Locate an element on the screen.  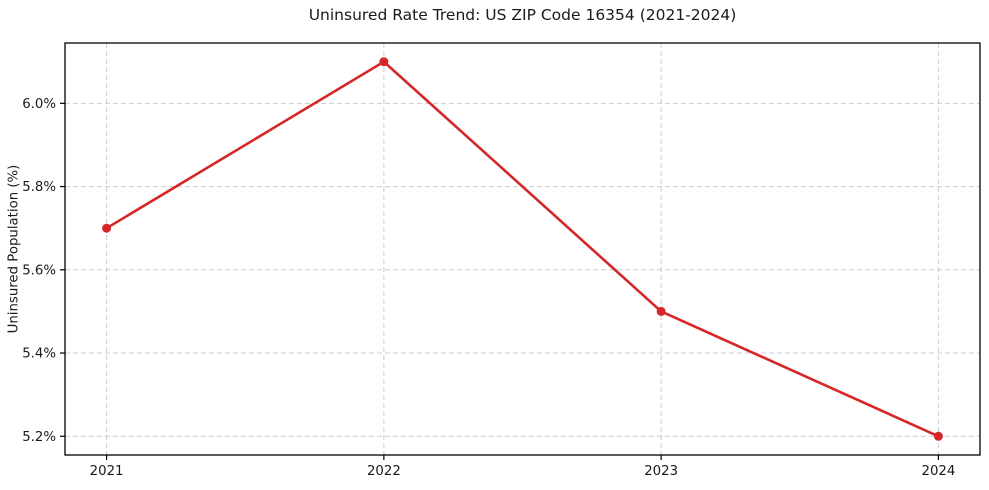
x-tick-label: 2022 is located at coordinates (384, 471).